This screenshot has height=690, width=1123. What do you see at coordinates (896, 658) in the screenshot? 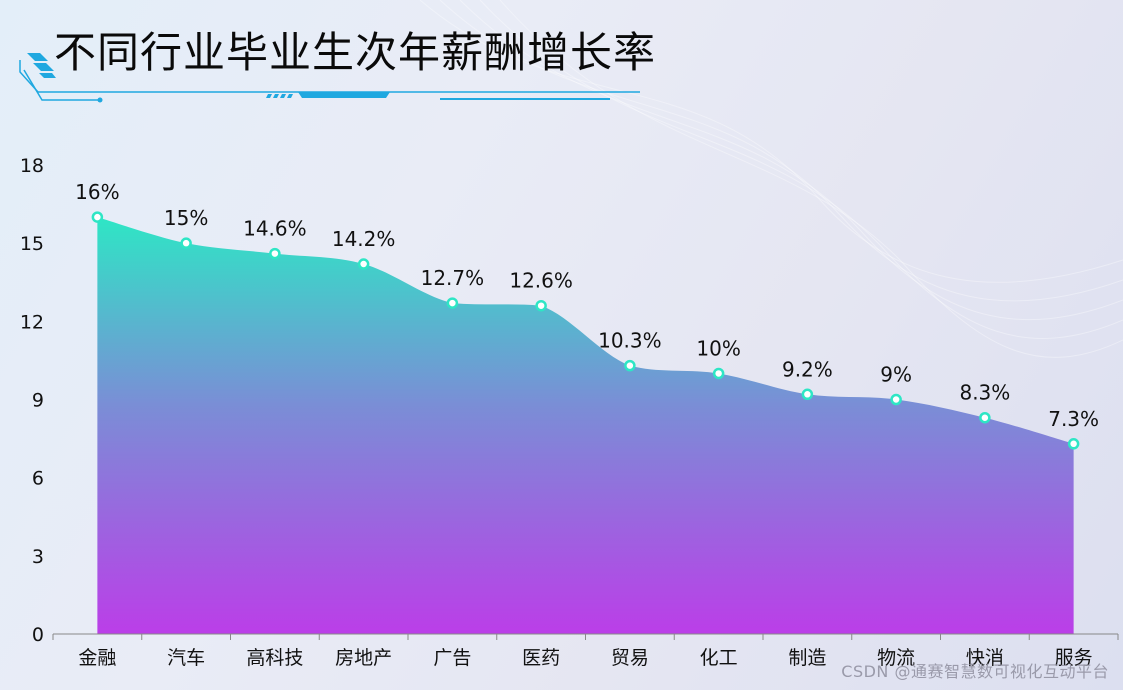
I see `x-tick-label: 物流` at bounding box center [896, 658].